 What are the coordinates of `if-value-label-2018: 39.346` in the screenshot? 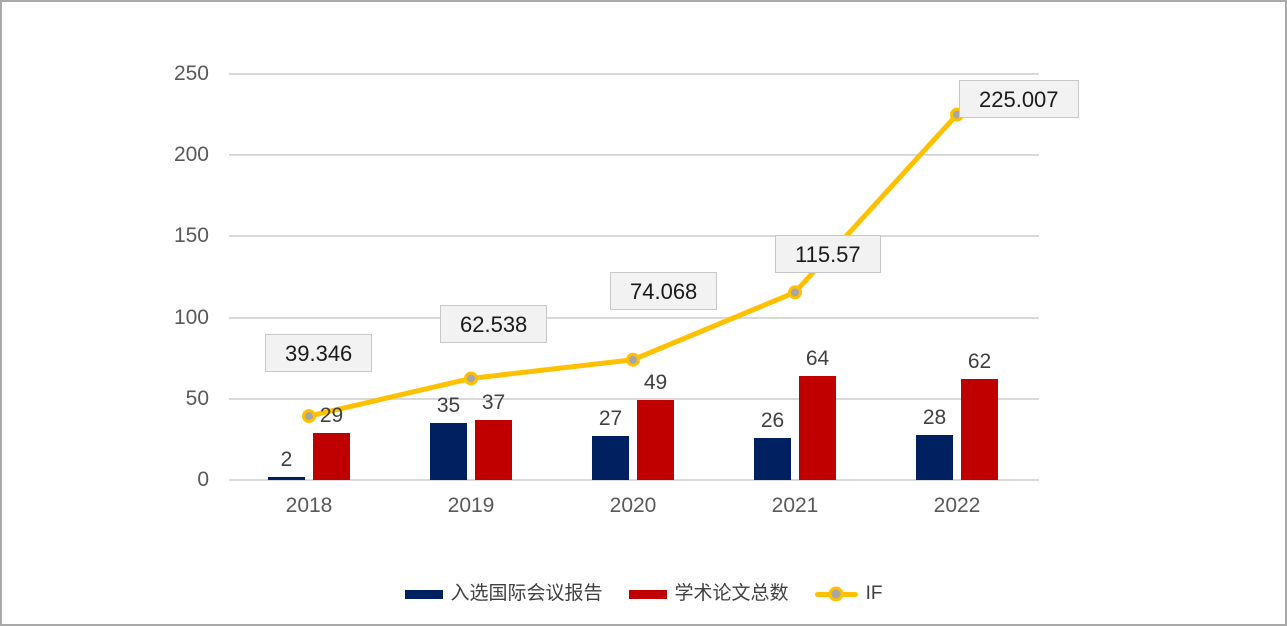 It's located at (319, 353).